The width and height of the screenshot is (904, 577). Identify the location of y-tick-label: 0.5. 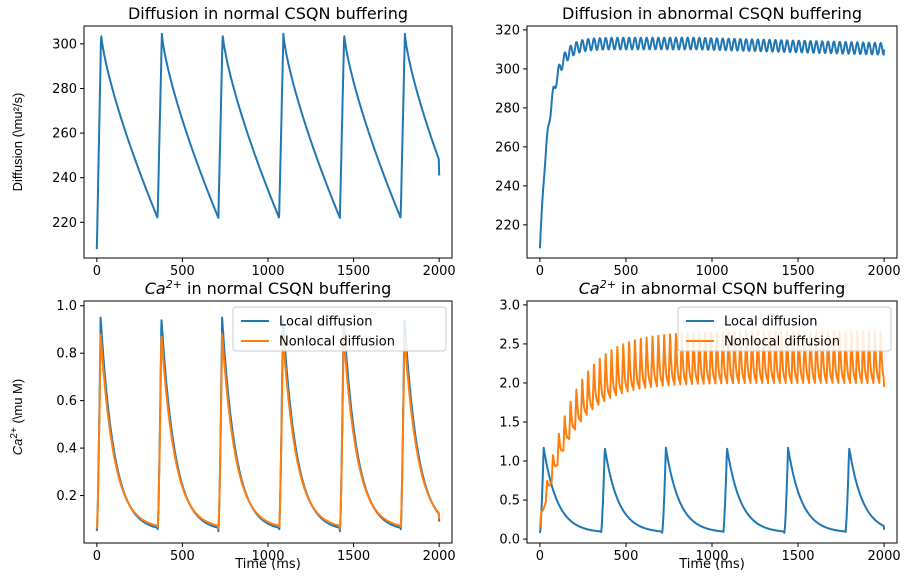
(509, 501).